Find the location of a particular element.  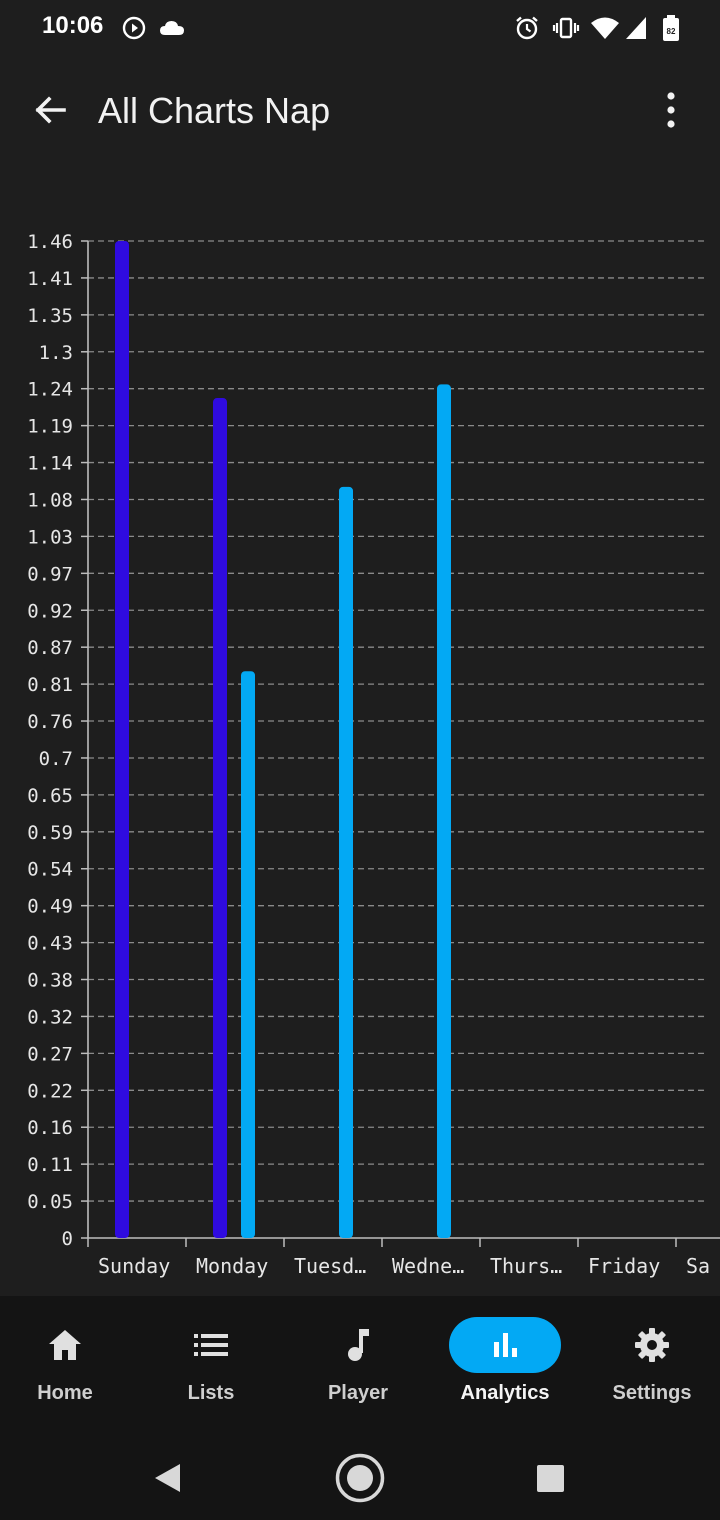

list-icon is located at coordinates (211, 1345).